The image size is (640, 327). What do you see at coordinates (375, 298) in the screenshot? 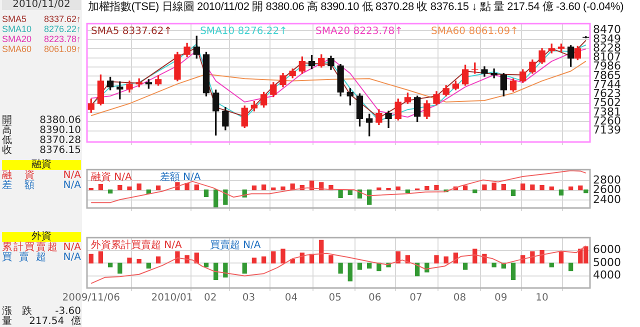
I see `x-tick-label: 06` at bounding box center [375, 298].